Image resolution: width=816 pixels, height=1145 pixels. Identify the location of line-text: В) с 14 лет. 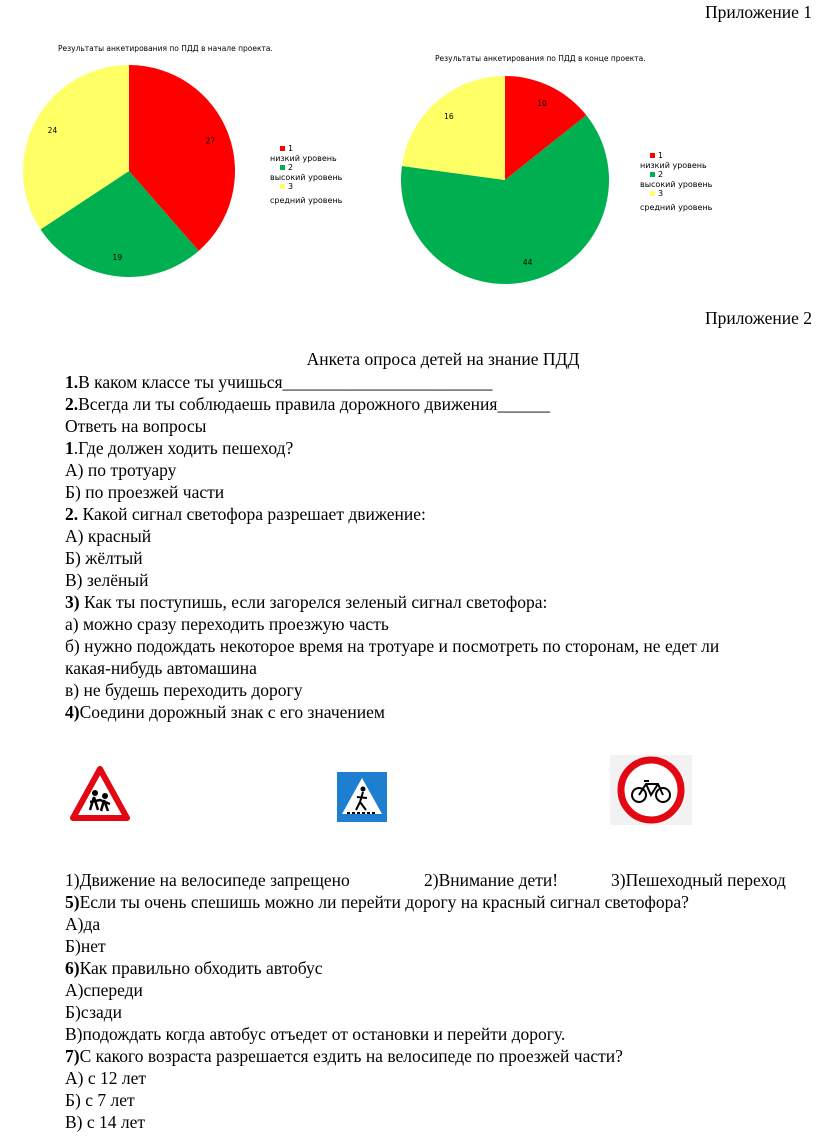
(105, 1122).